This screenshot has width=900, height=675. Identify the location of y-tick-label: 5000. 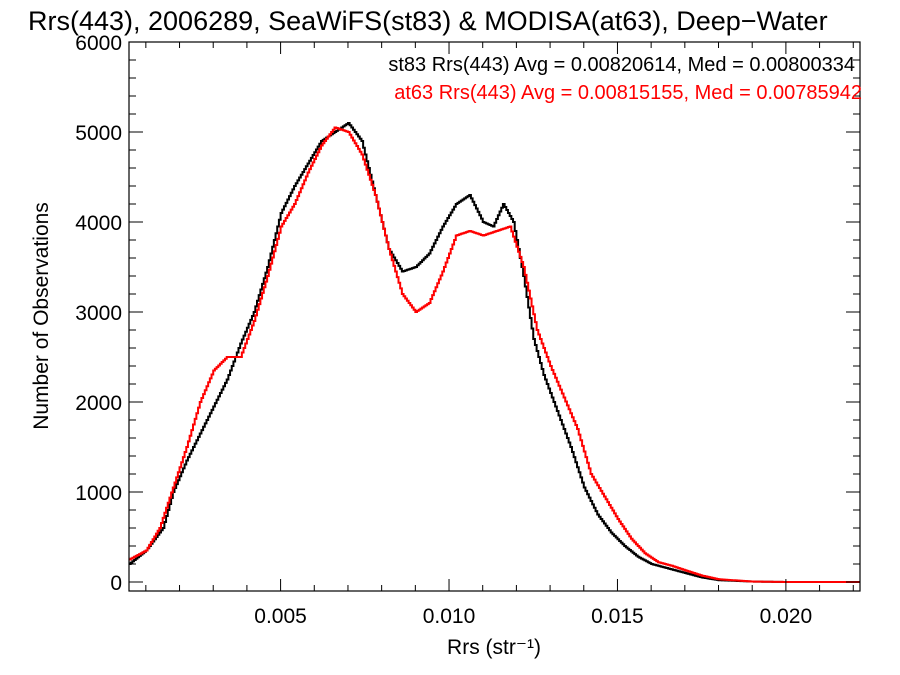
(98, 133).